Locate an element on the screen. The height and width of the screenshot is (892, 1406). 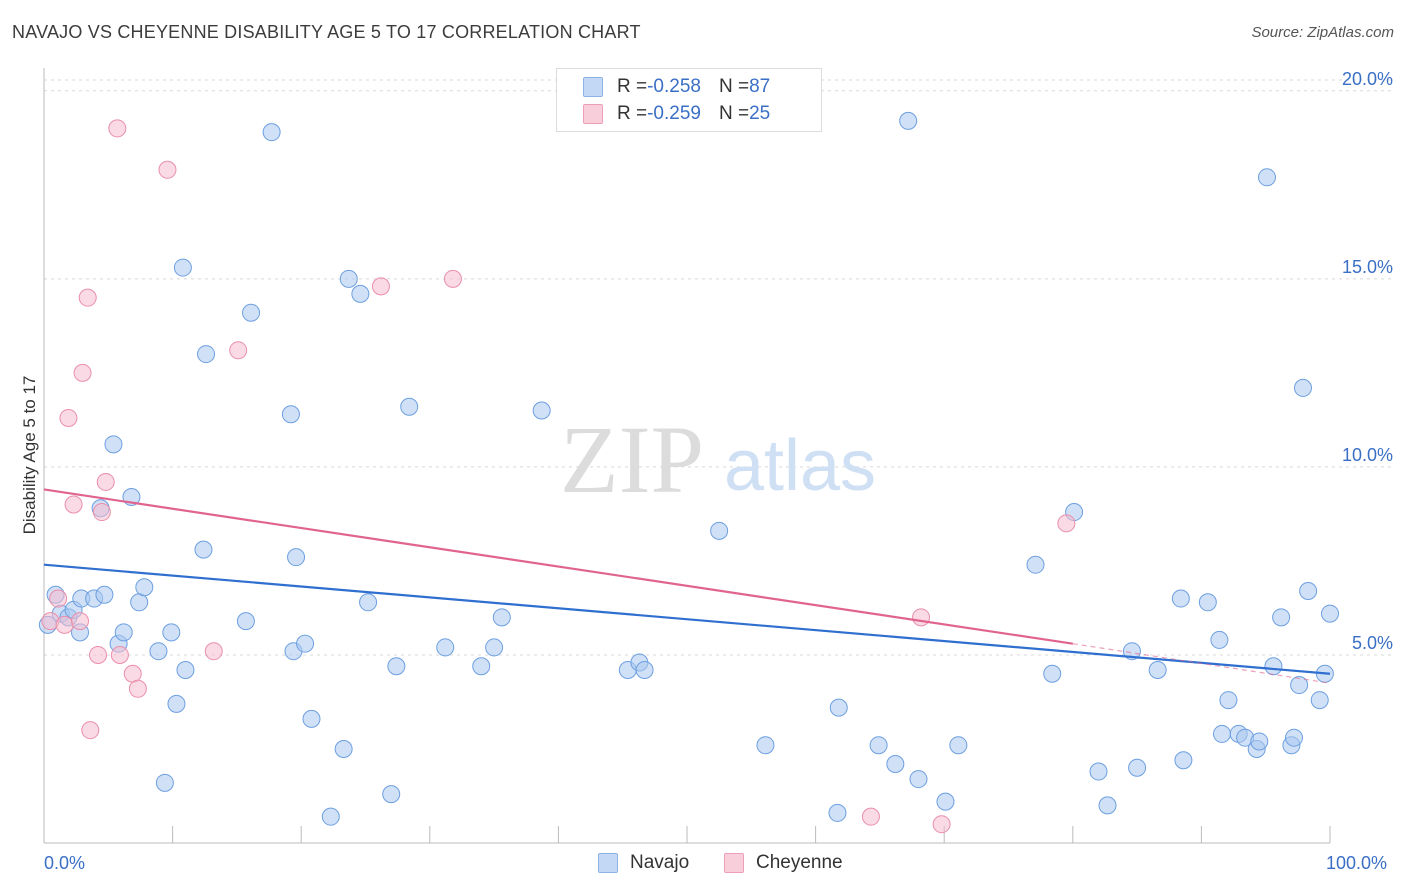
series-legend: Navajo Cheyenne is located at coordinates (703, 864).